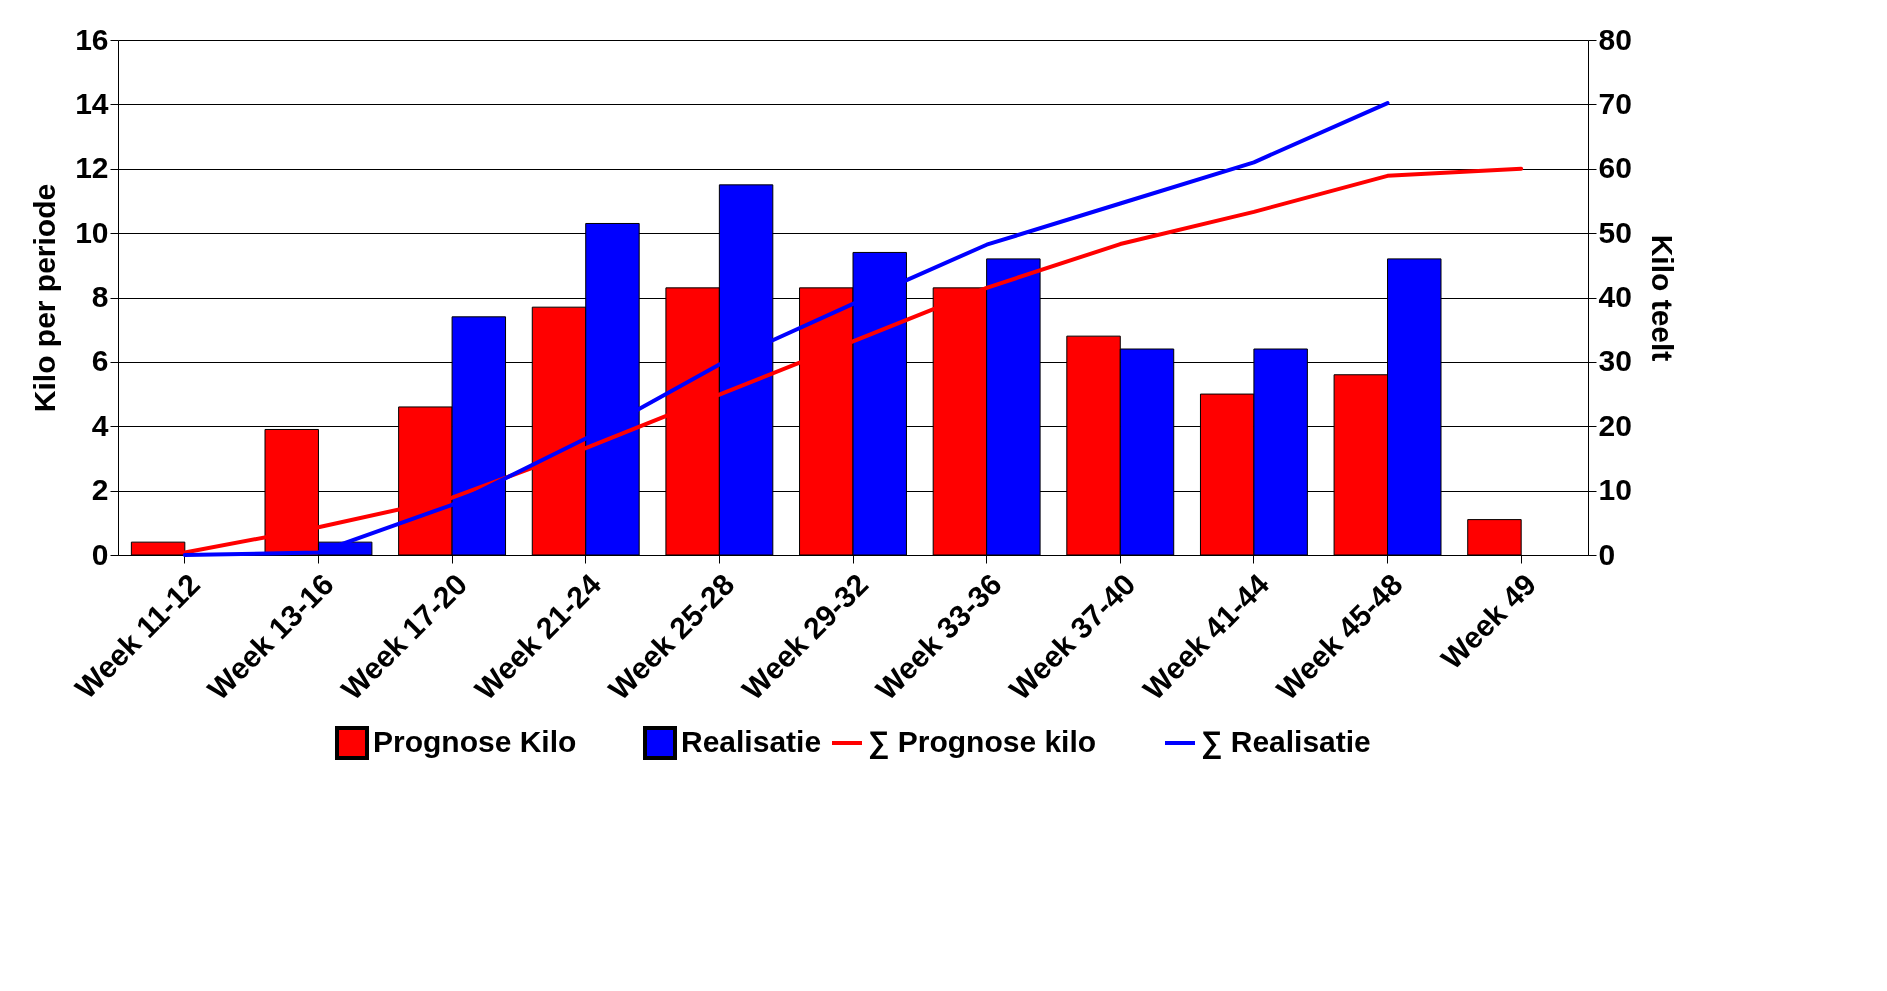 This screenshot has width=1887, height=991. Describe the element at coordinates (475, 741) in the screenshot. I see `legend-label: Prognose Kilo` at that location.